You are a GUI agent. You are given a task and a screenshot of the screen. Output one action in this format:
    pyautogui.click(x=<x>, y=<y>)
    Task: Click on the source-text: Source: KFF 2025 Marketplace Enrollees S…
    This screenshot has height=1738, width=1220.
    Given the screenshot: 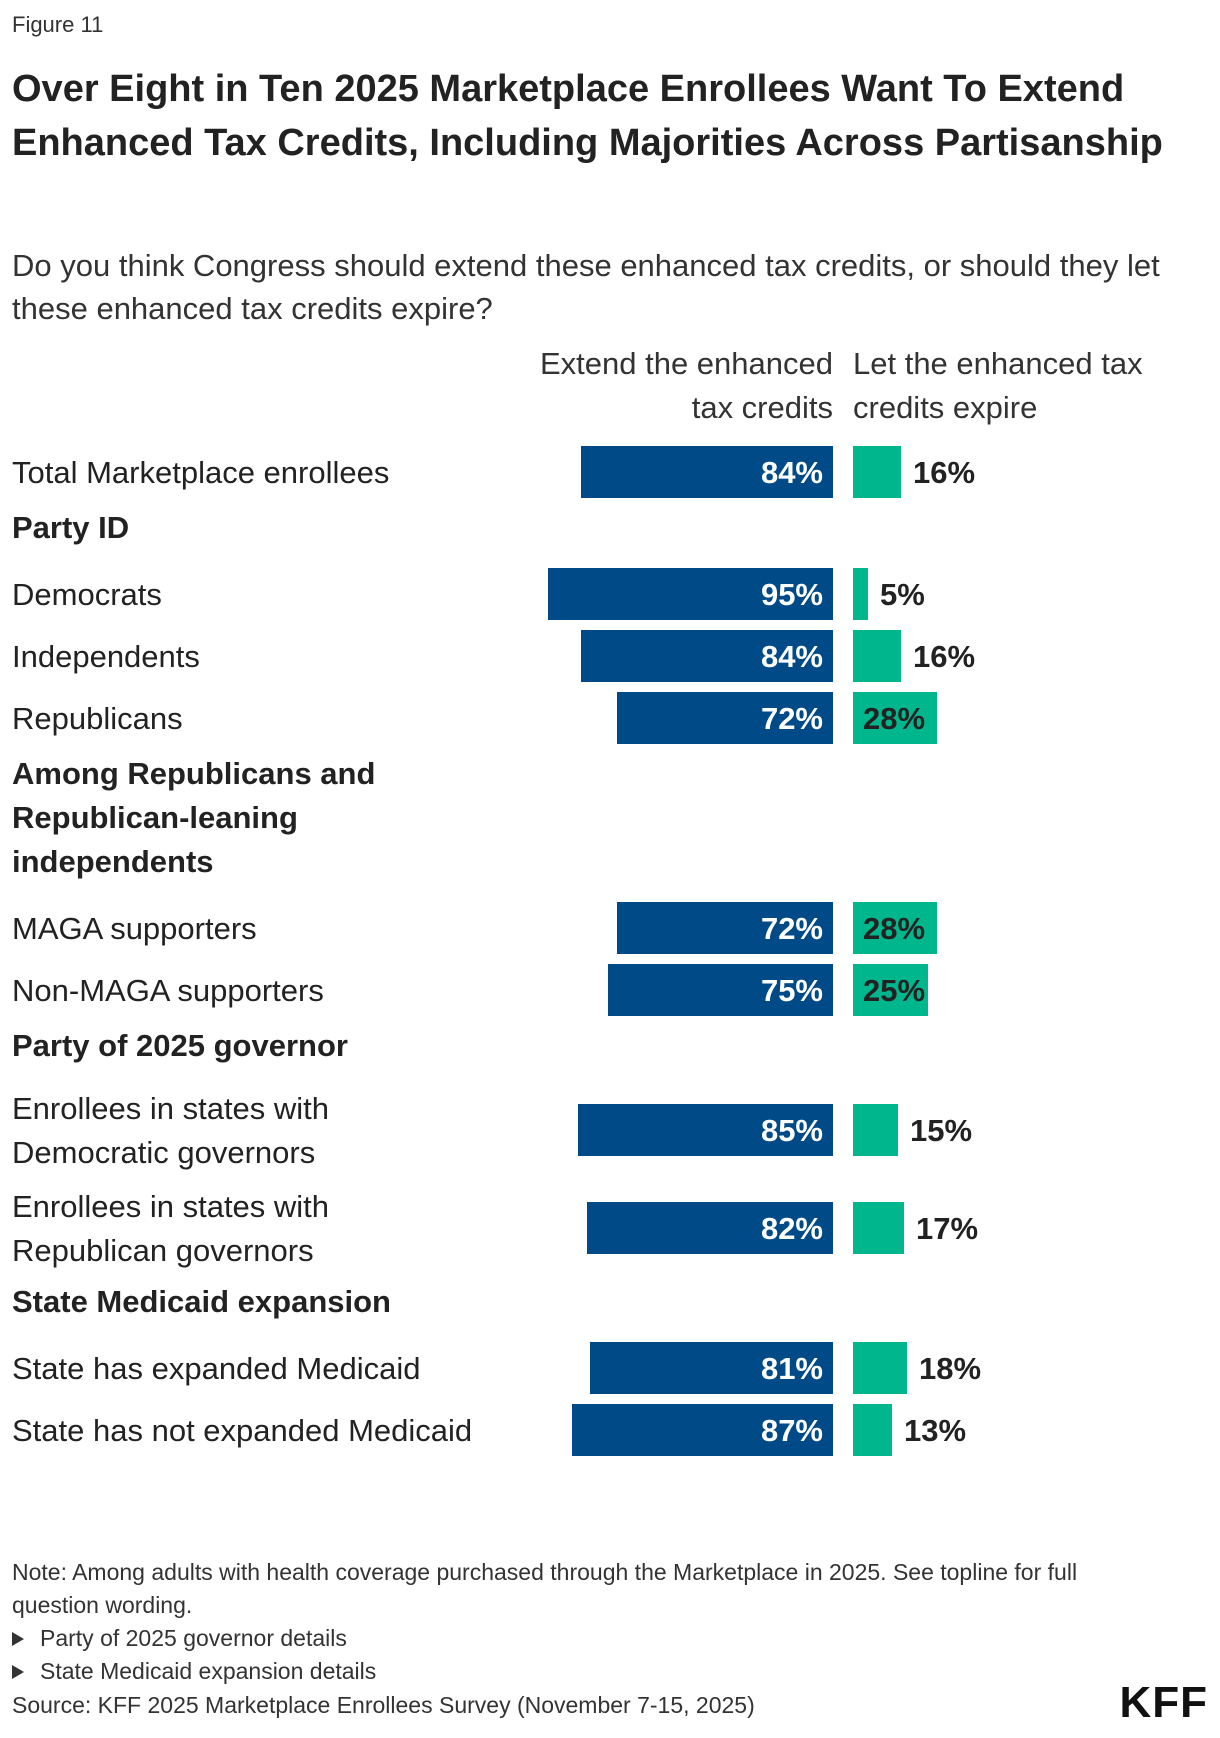 What is the action you would take?
    pyautogui.click(x=383, y=1705)
    